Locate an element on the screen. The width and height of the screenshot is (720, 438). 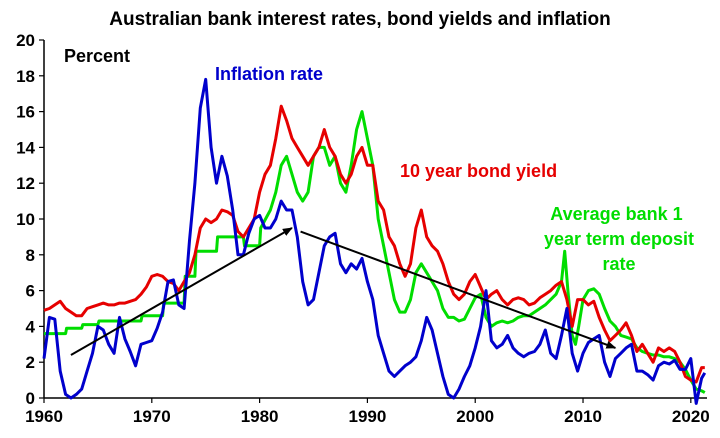
x-tick-label: 1970 is located at coordinates (152, 416).